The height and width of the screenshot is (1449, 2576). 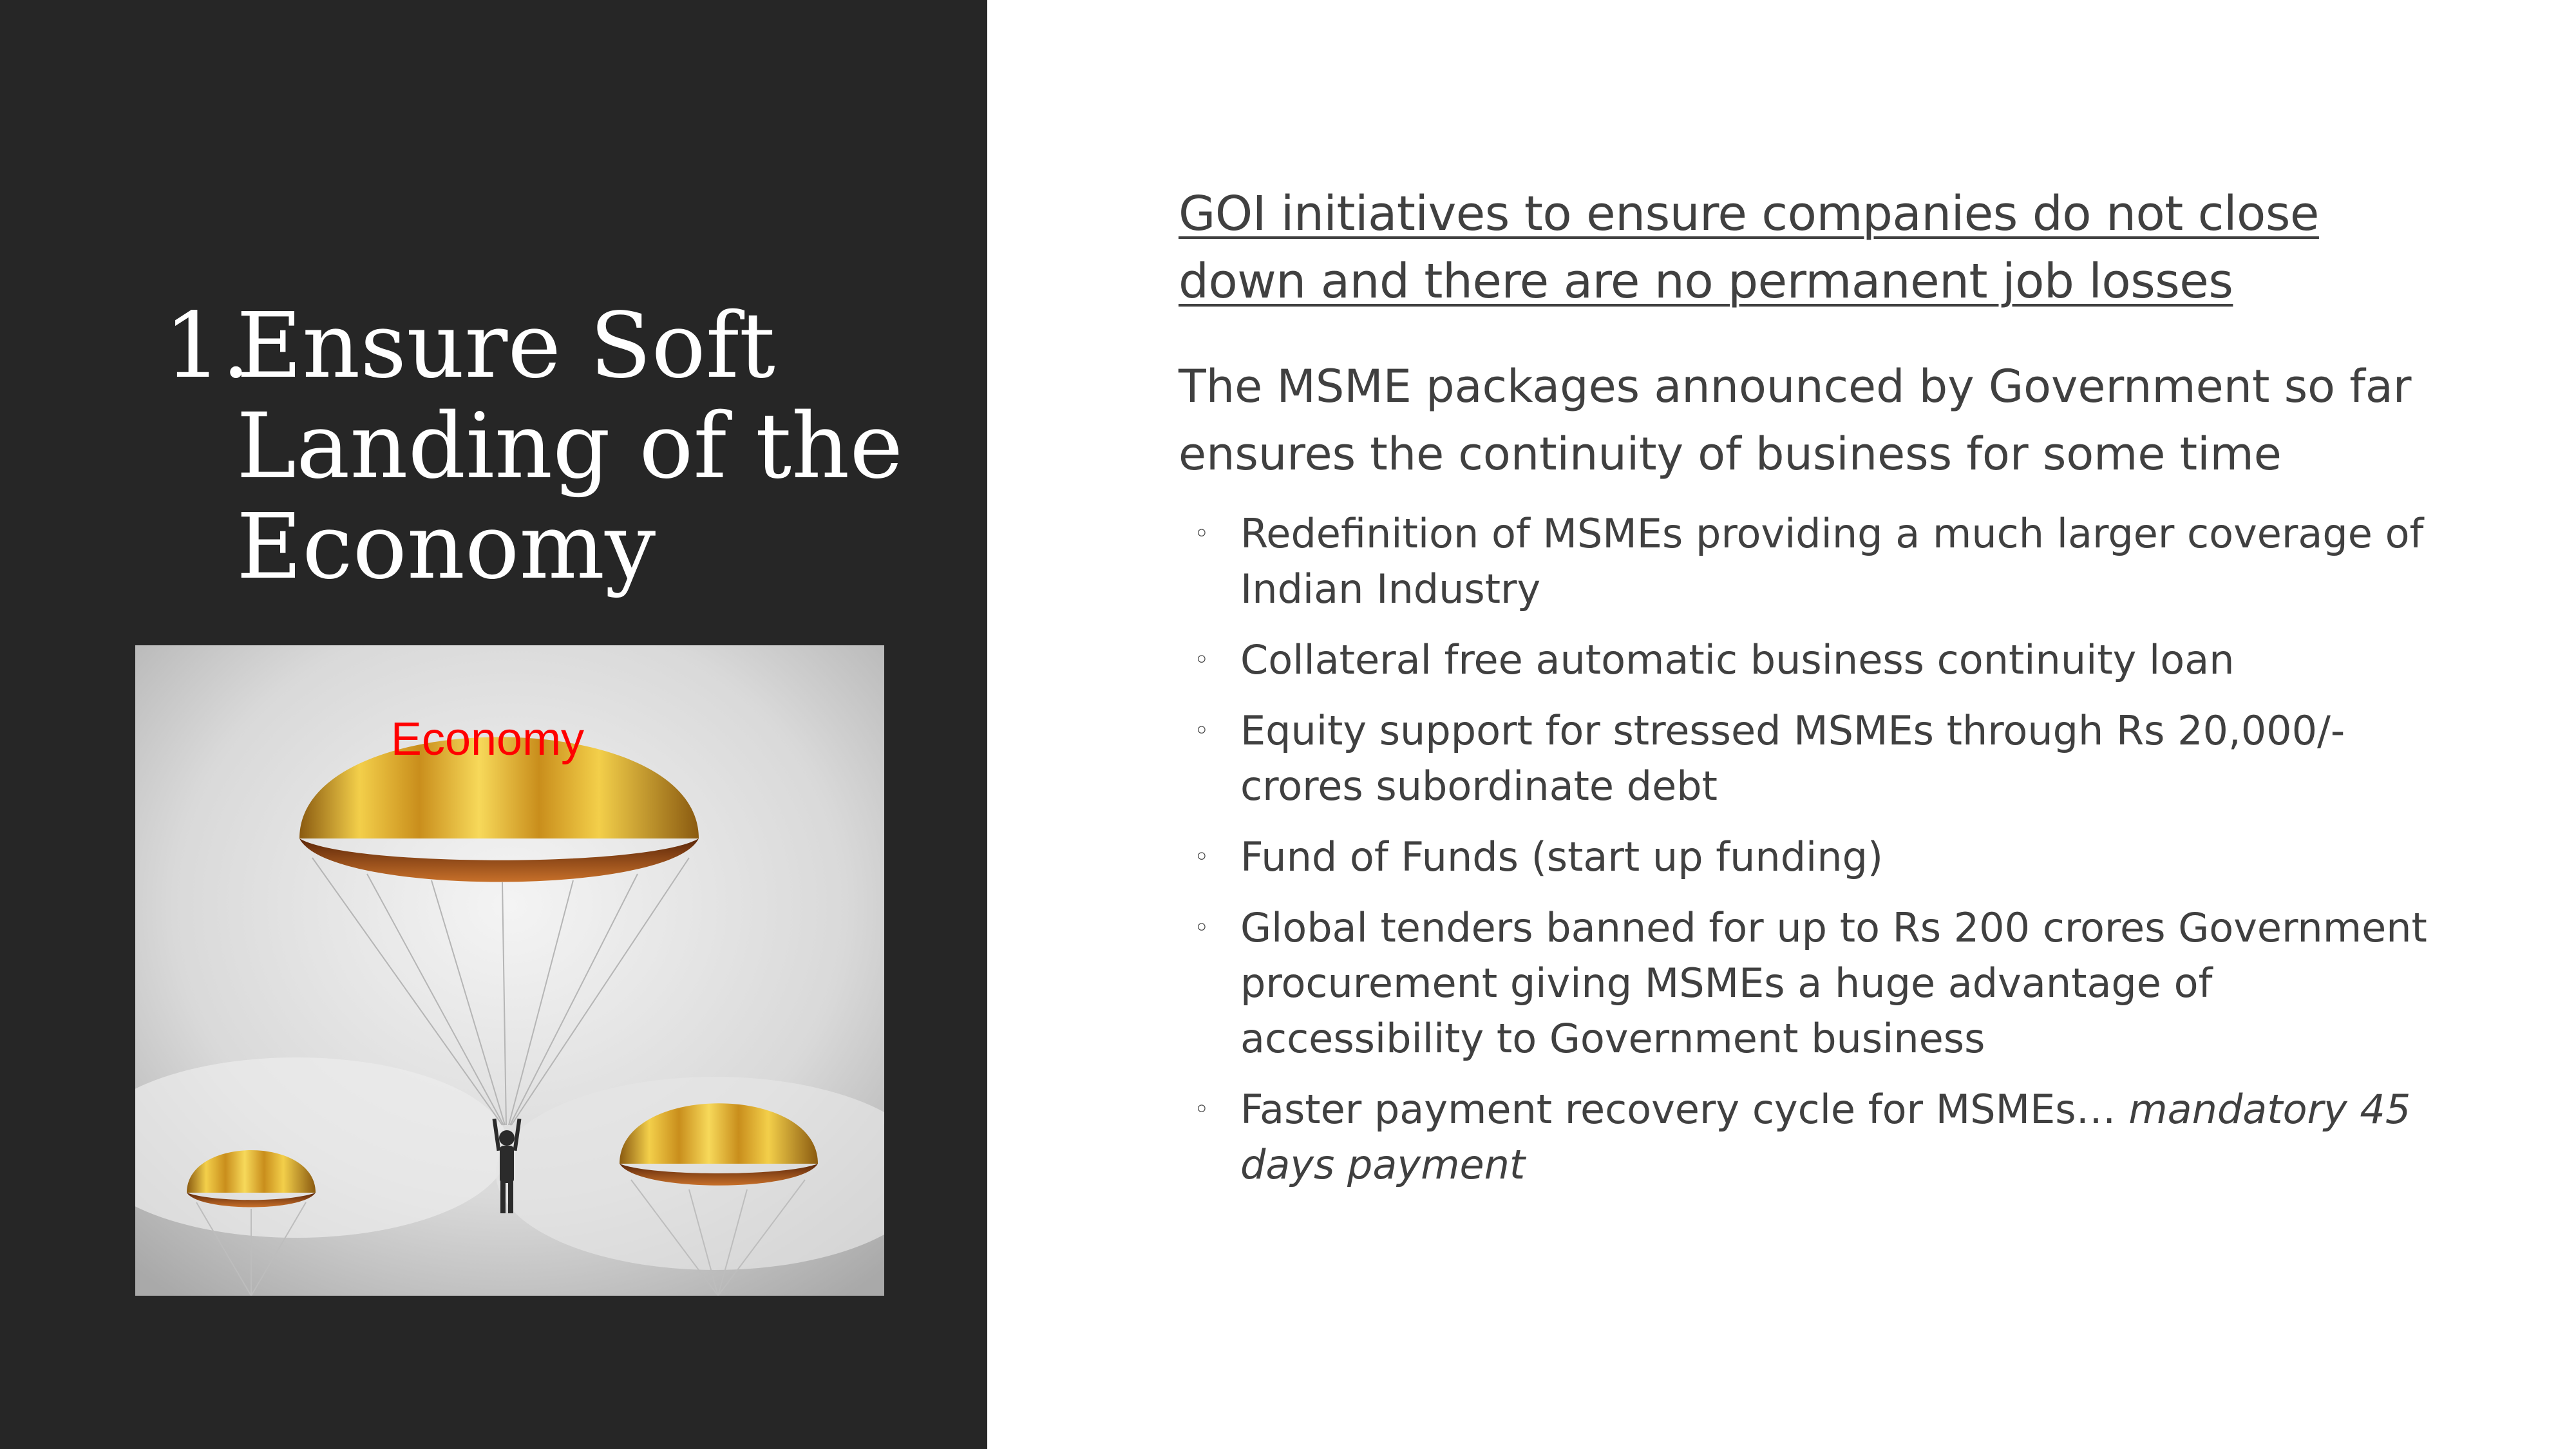 I want to click on bullet-text: Fund of Funds (start up funding), so click(x=1562, y=856).